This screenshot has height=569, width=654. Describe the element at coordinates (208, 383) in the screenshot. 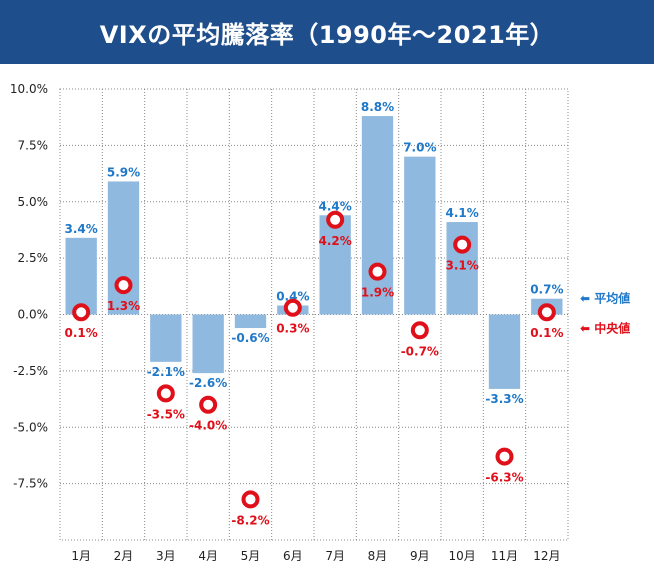

I see `avg-data-label: -2.6%` at that location.